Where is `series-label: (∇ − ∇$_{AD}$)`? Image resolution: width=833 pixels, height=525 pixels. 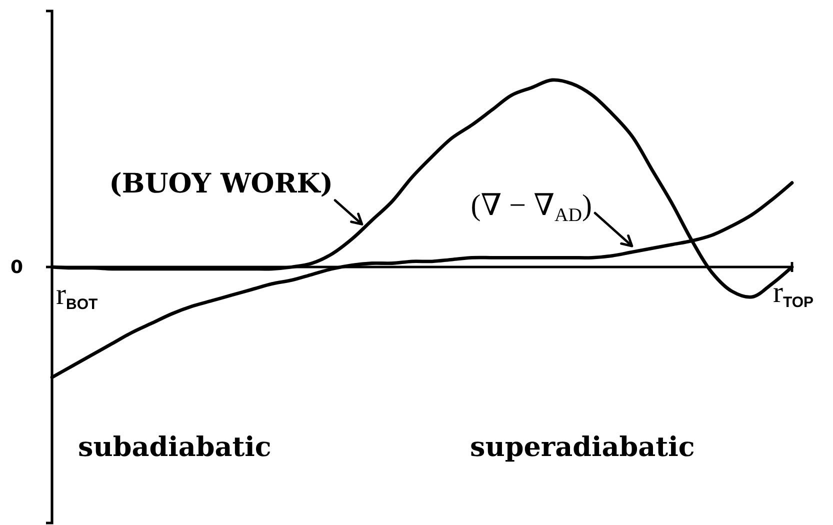
series-label: (∇ − ∇$_{AD}$) is located at coordinates (531, 207).